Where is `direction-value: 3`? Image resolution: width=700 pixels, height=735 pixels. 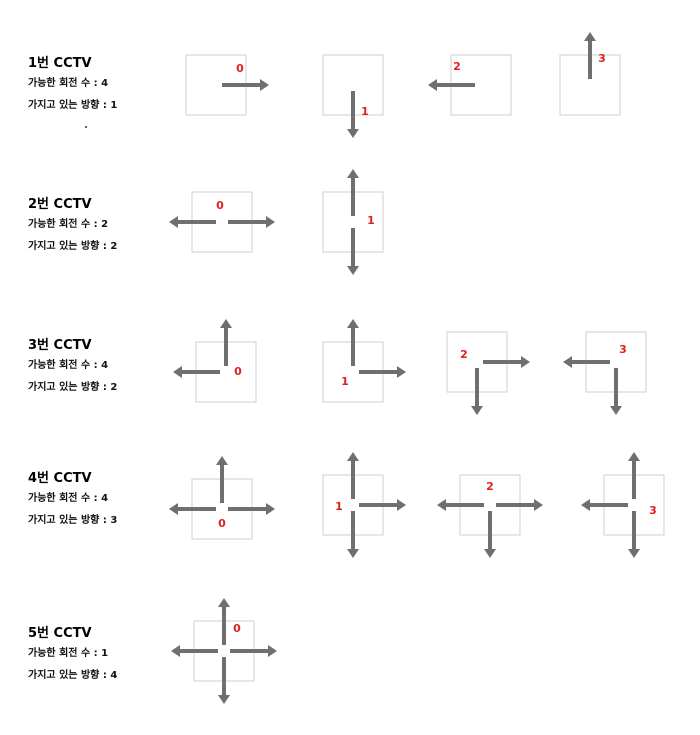 direction-value: 3 is located at coordinates (114, 520).